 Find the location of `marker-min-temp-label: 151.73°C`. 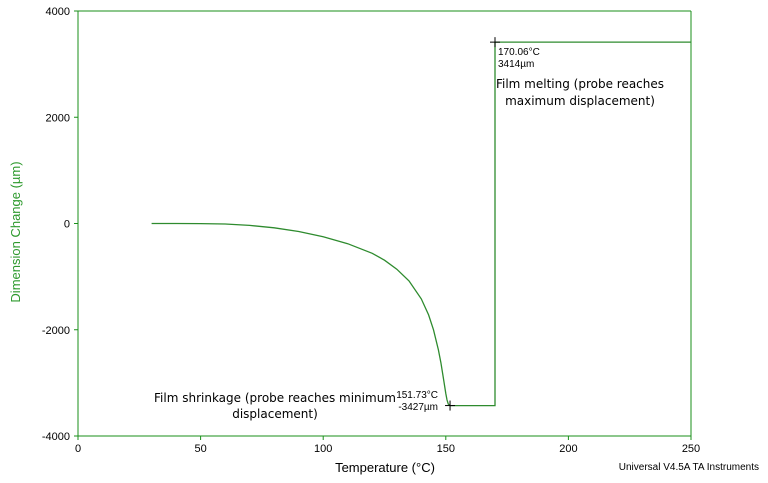

marker-min-temp-label: 151.73°C is located at coordinates (417, 395).